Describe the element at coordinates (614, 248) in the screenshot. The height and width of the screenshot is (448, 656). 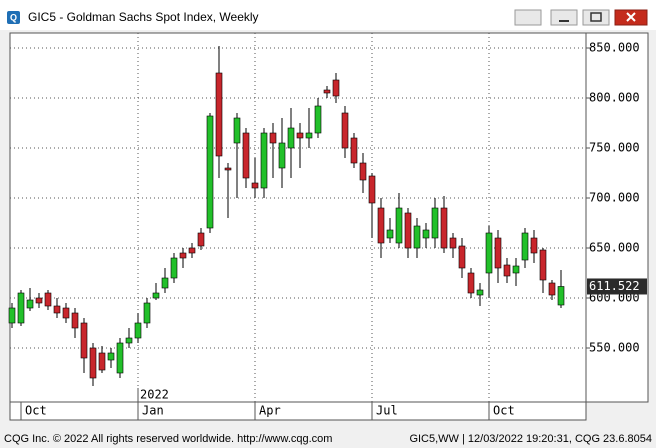
I see `y-tick-label: 650.000` at that location.